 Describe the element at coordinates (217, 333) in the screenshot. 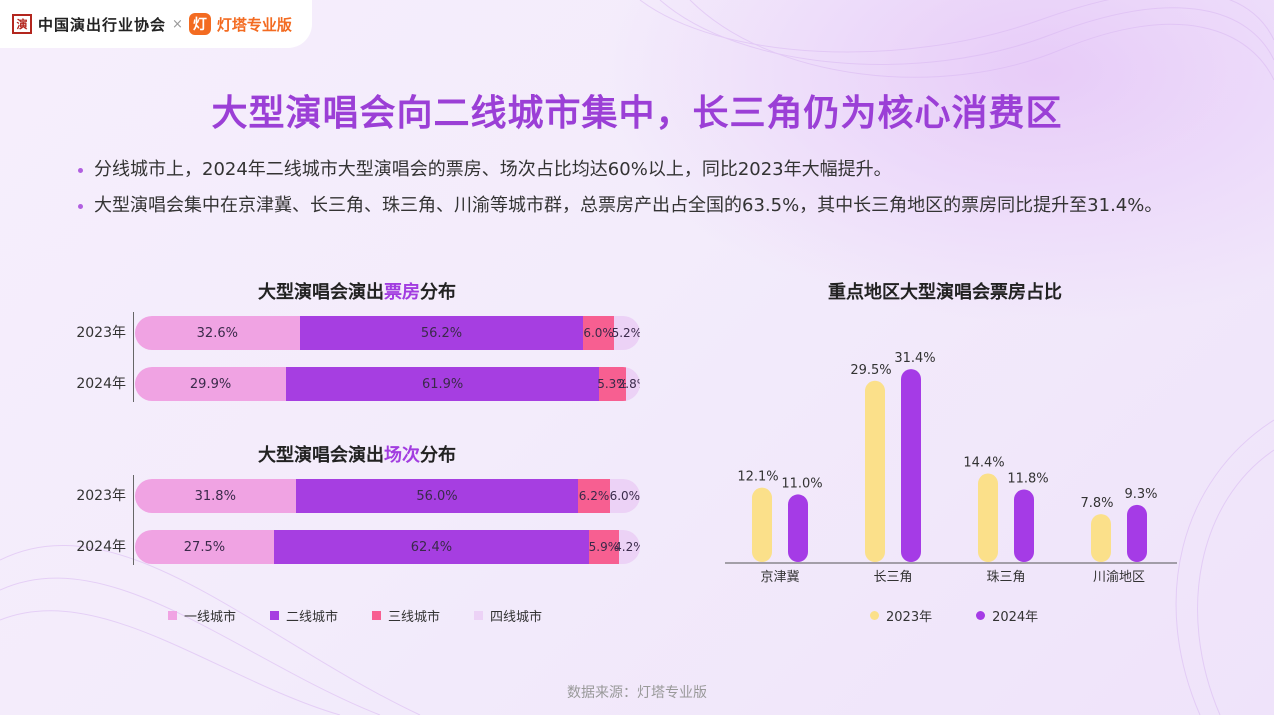

I see `bar-segment: 32.6%` at that location.